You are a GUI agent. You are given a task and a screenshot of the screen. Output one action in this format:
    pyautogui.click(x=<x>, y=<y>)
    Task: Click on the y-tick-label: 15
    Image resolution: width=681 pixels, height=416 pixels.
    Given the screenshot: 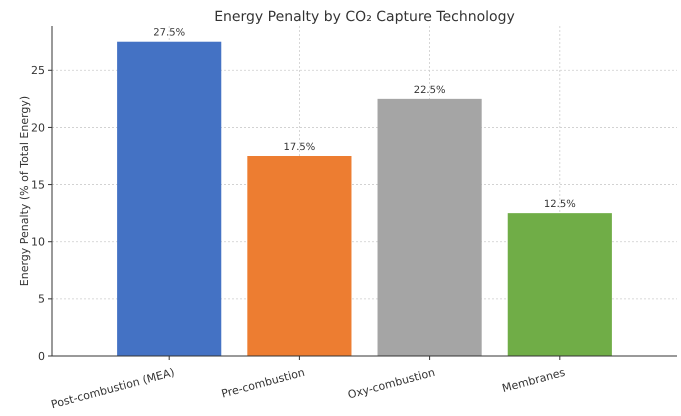 What is the action you would take?
    pyautogui.click(x=38, y=185)
    